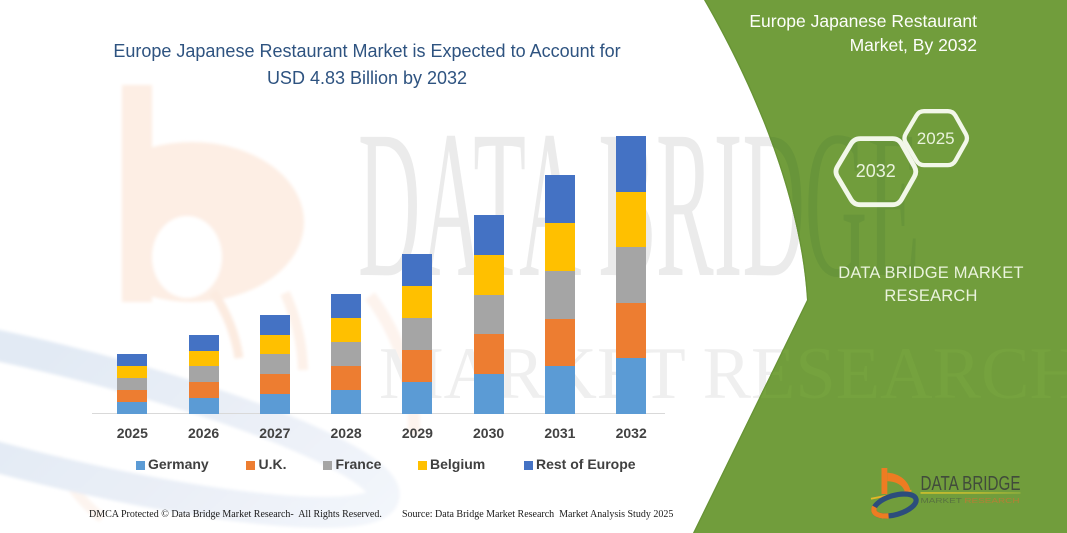 This screenshot has height=533, width=1067. Describe the element at coordinates (876, 171) in the screenshot. I see `svg-text: 2032` at that location.